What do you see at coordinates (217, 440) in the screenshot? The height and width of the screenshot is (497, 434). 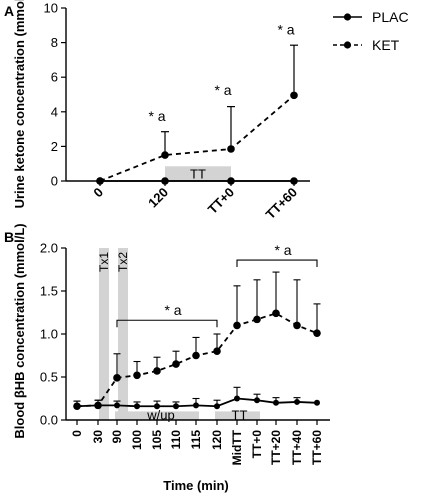 I see `panel-b-x-tick-label: 120` at bounding box center [217, 440].